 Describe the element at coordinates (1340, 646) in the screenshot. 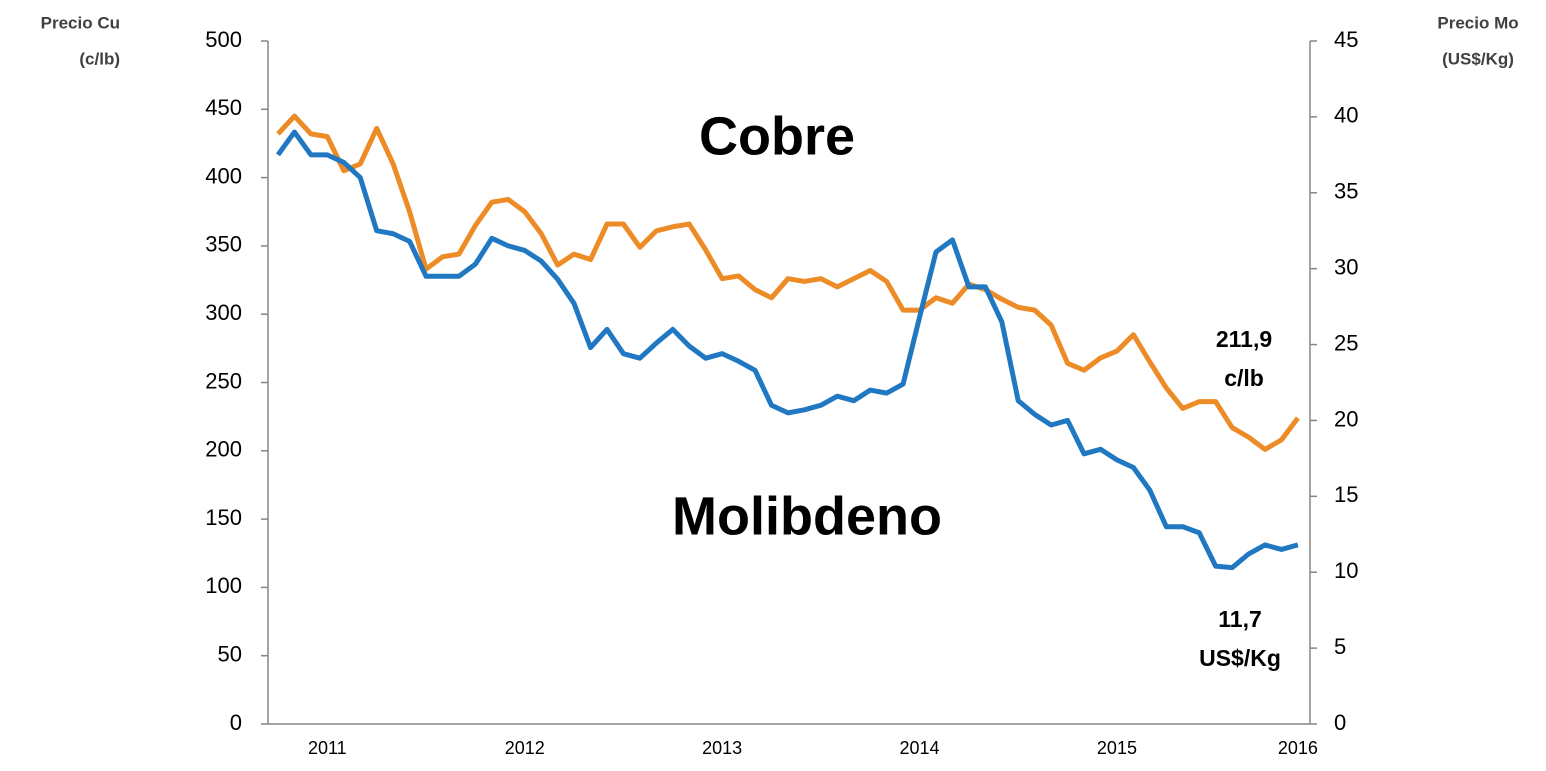

I see `y2-tick-label: 5` at that location.